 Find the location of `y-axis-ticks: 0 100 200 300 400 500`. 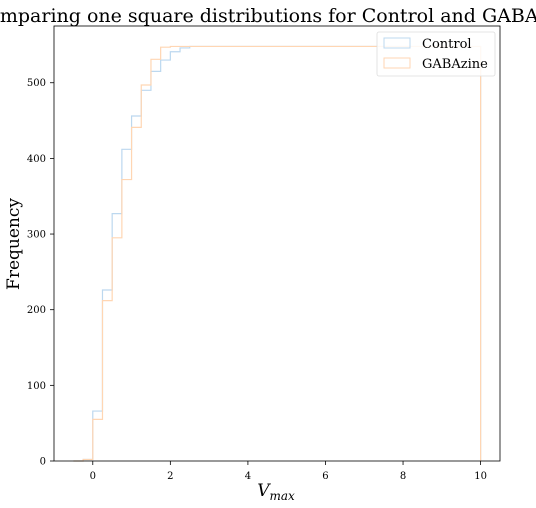

y-axis-ticks: 0 100 200 300 400 500 is located at coordinates (40, 273).